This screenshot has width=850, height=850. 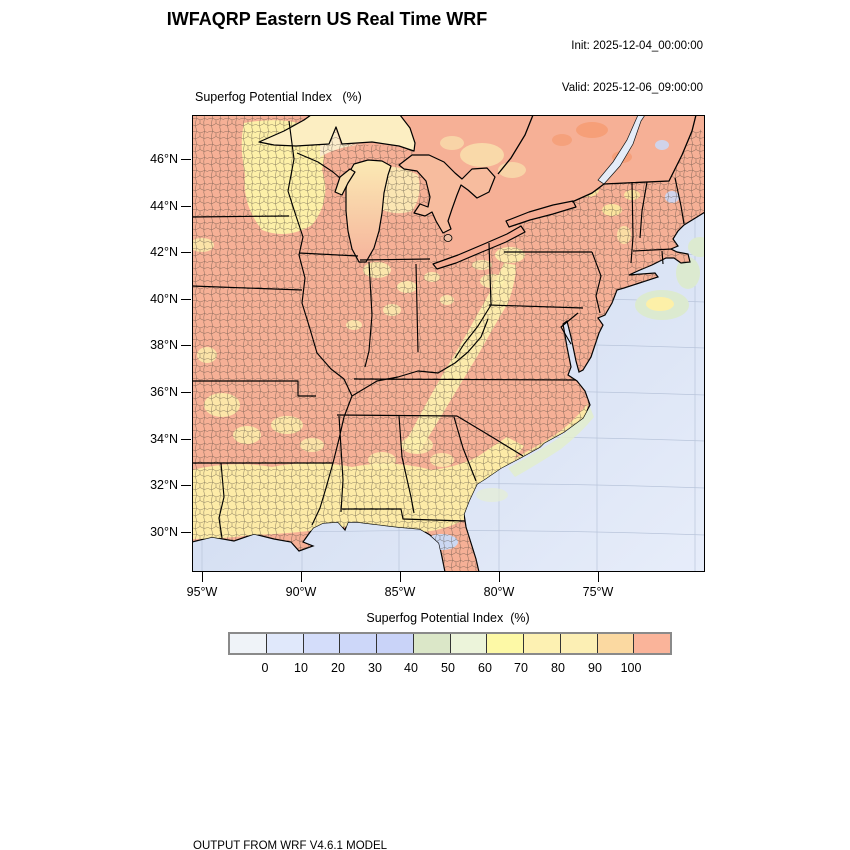 I want to click on lon-tick-label: 75°W, so click(x=598, y=592).